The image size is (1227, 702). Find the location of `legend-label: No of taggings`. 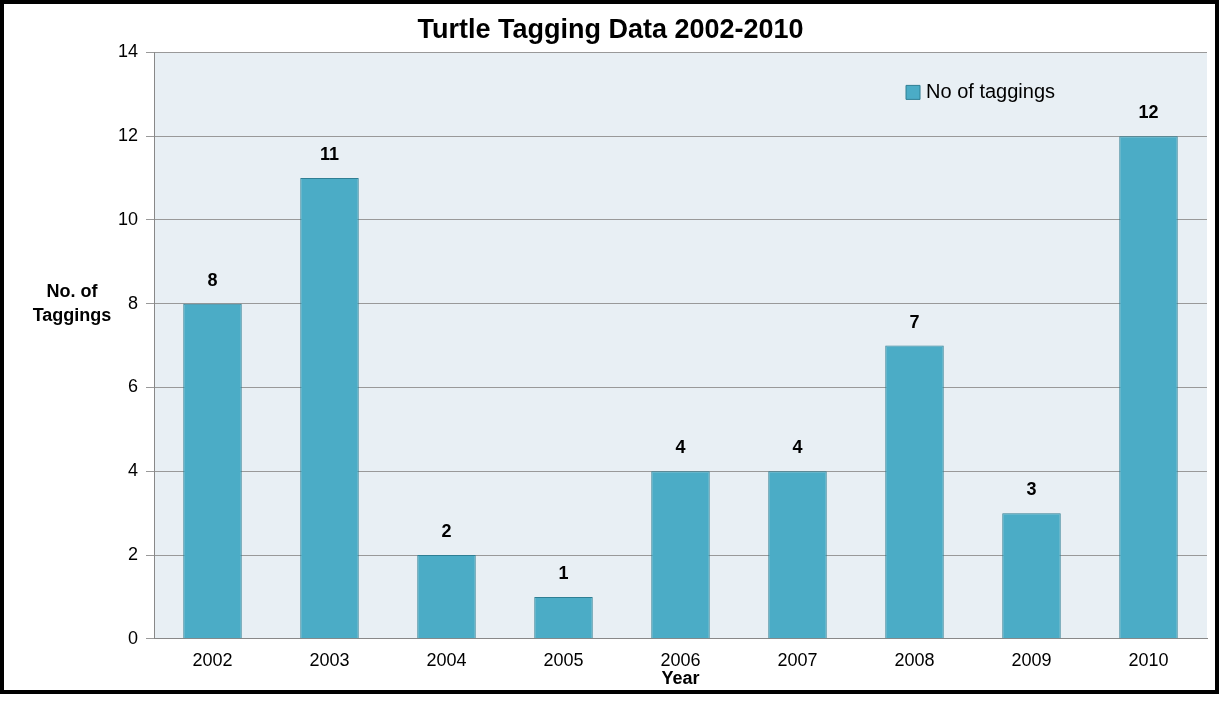

legend-label: No of taggings is located at coordinates (991, 90).